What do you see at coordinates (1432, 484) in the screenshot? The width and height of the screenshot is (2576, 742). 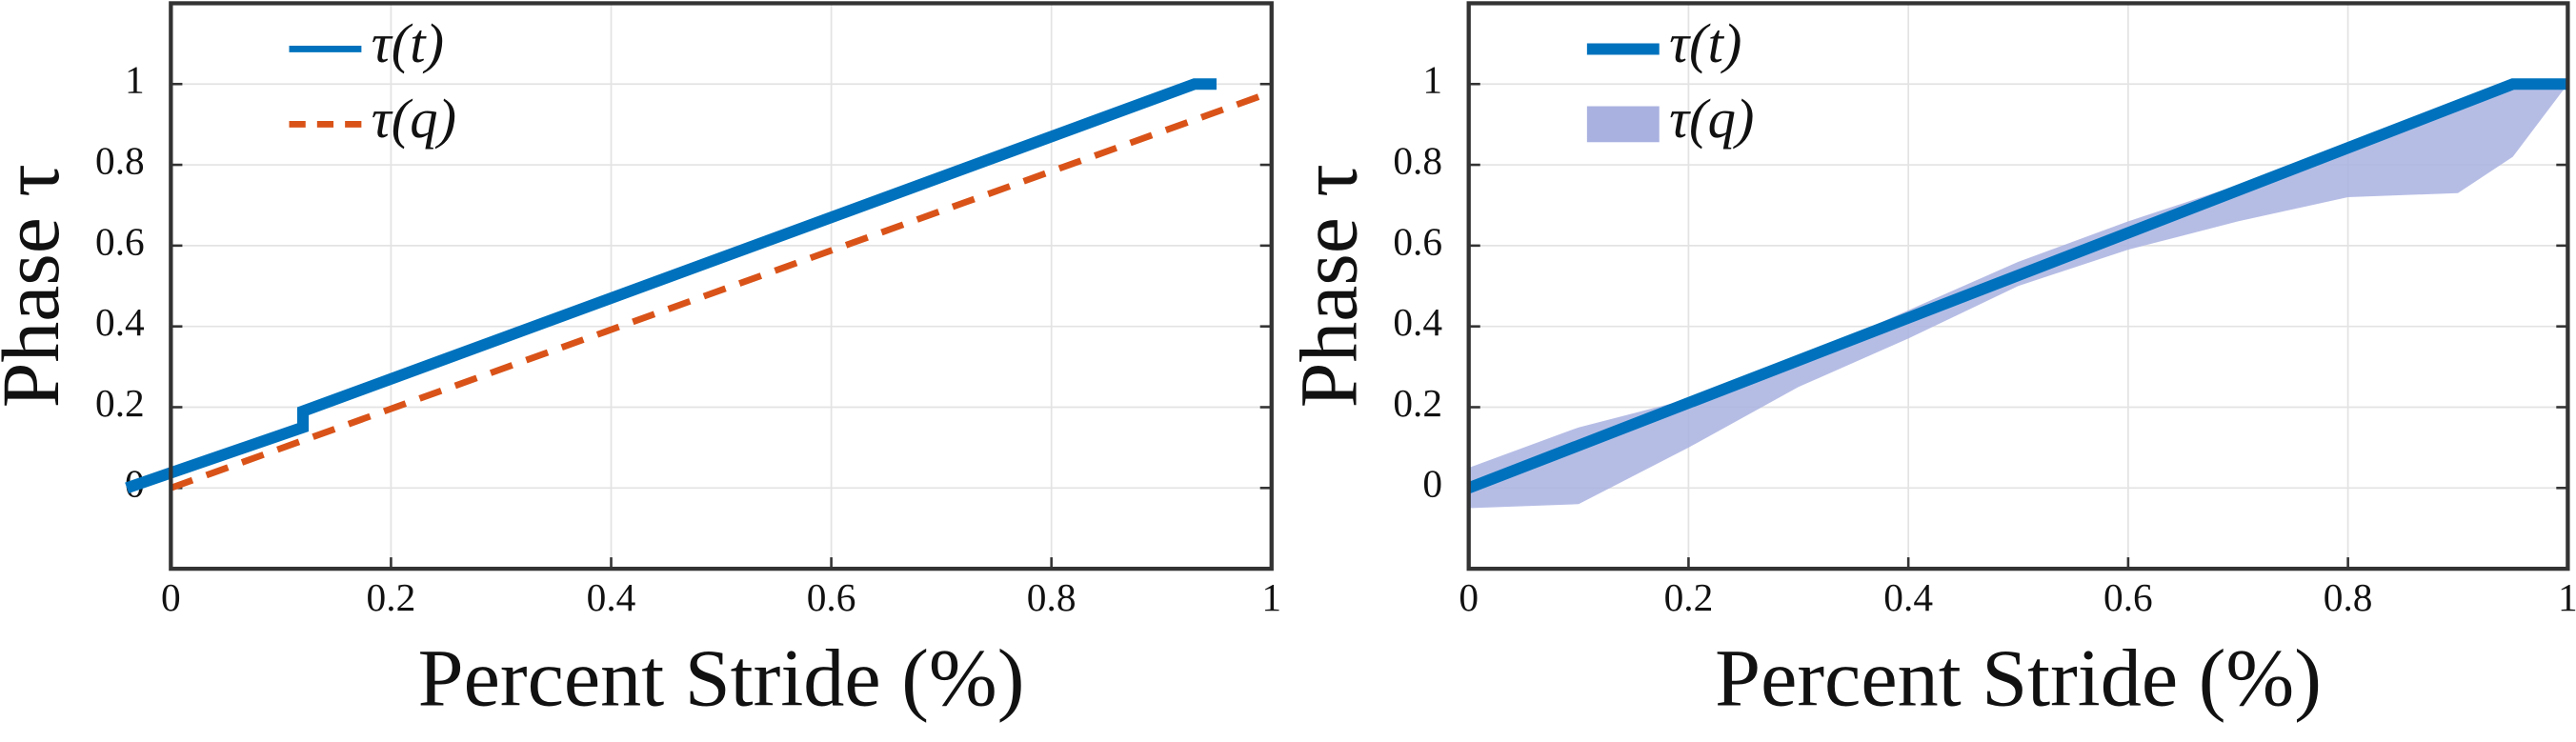 I see `y-tick-label: 0` at bounding box center [1432, 484].